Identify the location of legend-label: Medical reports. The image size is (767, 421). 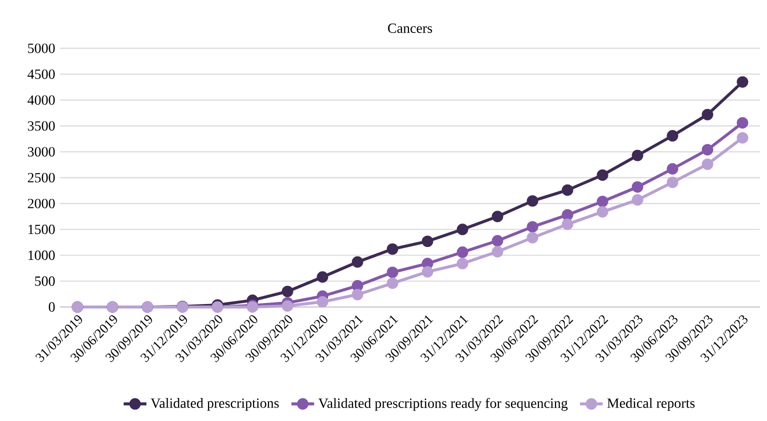
(651, 404).